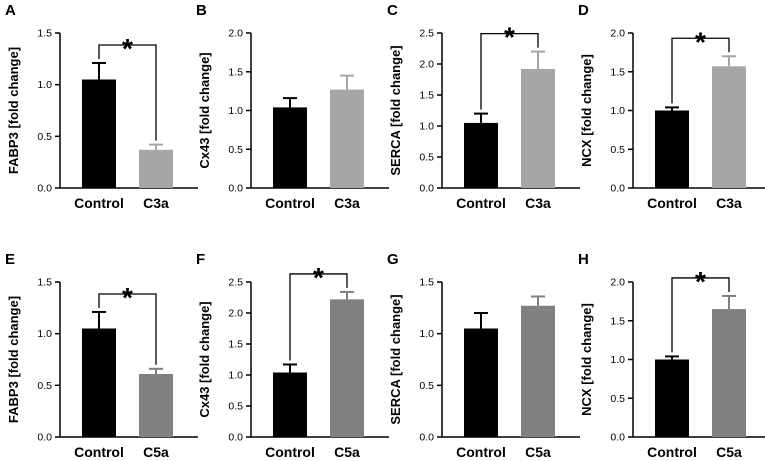  Describe the element at coordinates (583, 10) in the screenshot. I see `panel-letter: D` at that location.